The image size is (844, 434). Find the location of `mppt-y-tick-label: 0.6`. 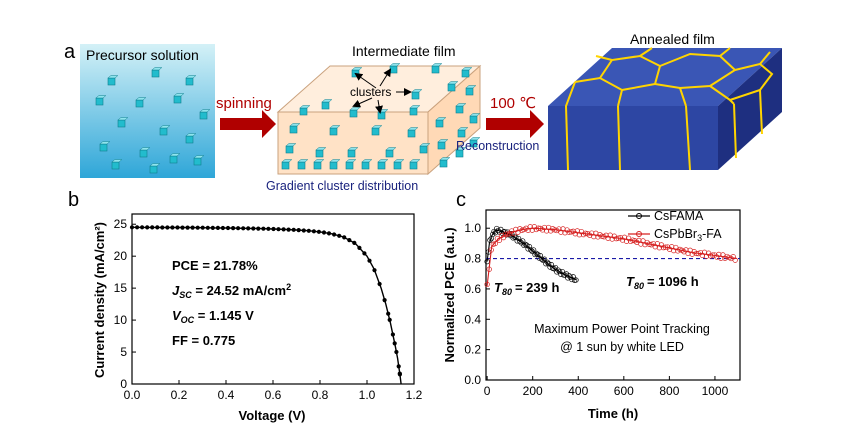

mppt-y-tick-label: 0.6 is located at coordinates (472, 289).